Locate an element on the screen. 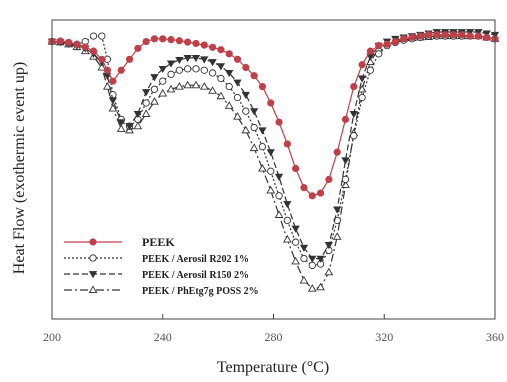 This screenshot has height=382, width=507. legend-label: PEEK / Aerosil R150 2% is located at coordinates (195, 275).